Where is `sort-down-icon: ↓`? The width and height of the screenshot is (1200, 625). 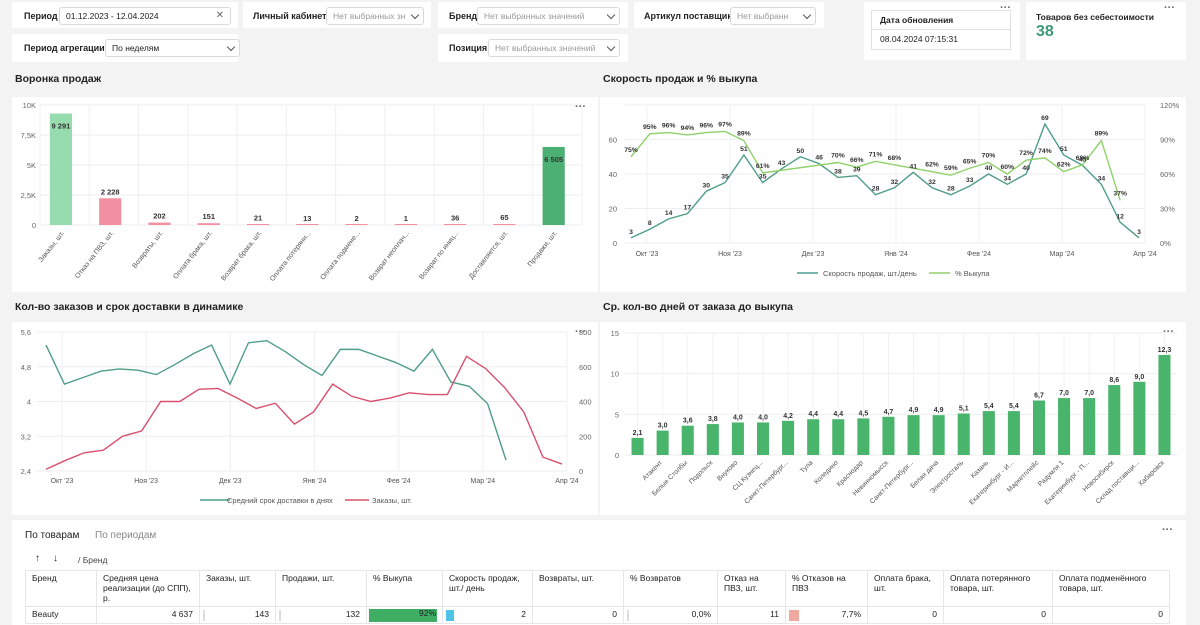 sort-down-icon: ↓ is located at coordinates (55, 558).